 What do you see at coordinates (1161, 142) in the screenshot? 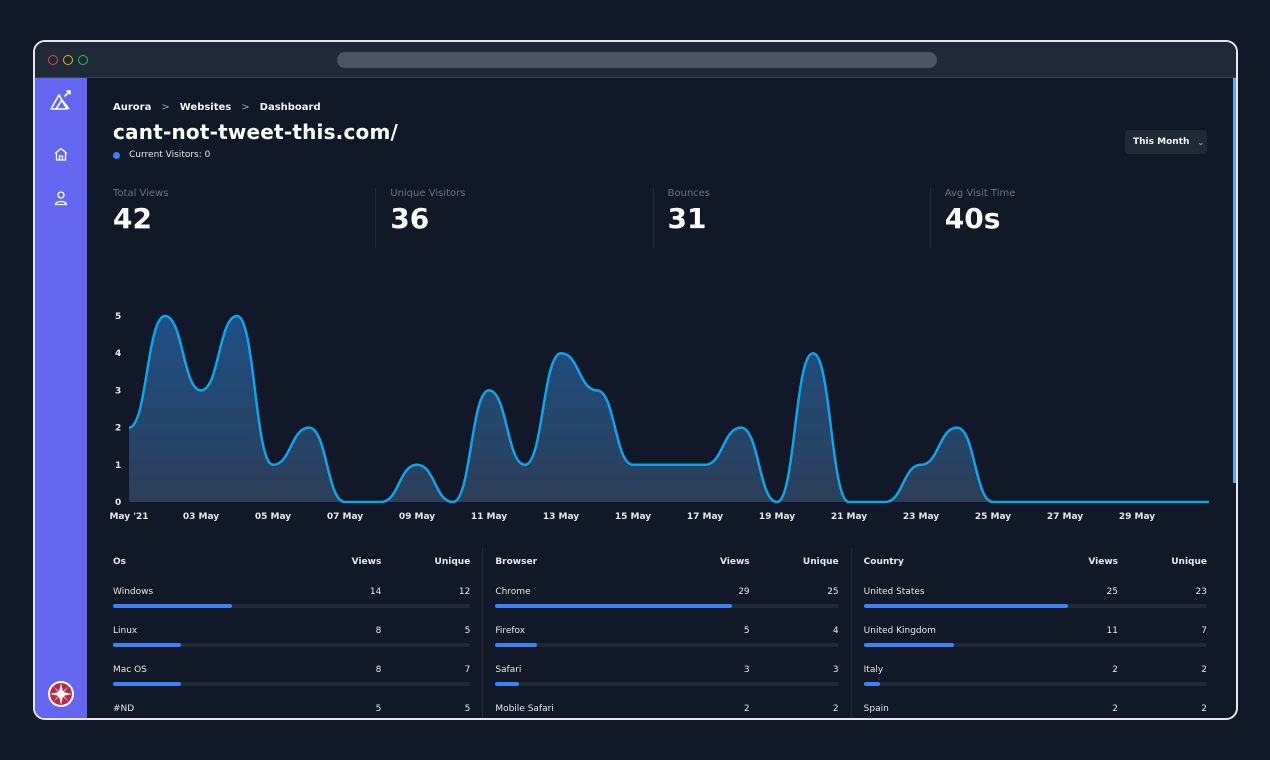
I see `period-select-value: This Month` at bounding box center [1161, 142].